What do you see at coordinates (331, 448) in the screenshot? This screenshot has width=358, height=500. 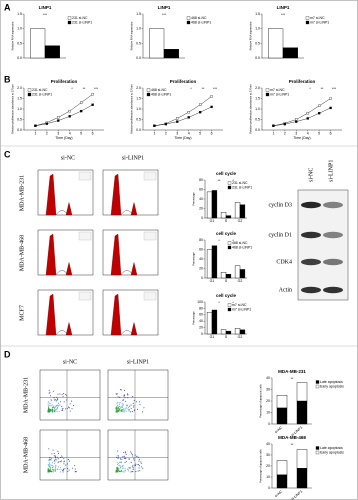 I see `legend-label: Late apoptosis` at bounding box center [331, 448].